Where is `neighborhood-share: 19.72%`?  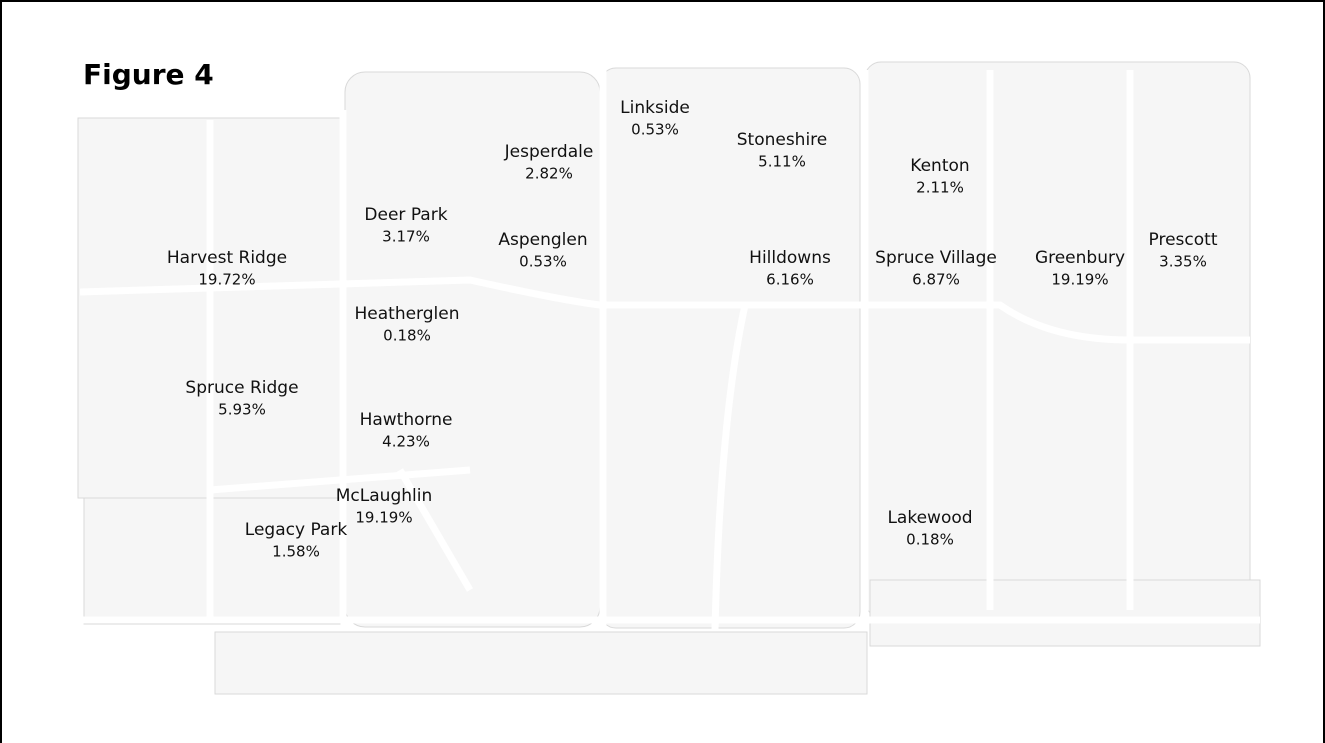
neighborhood-share: 19.72% is located at coordinates (226, 280).